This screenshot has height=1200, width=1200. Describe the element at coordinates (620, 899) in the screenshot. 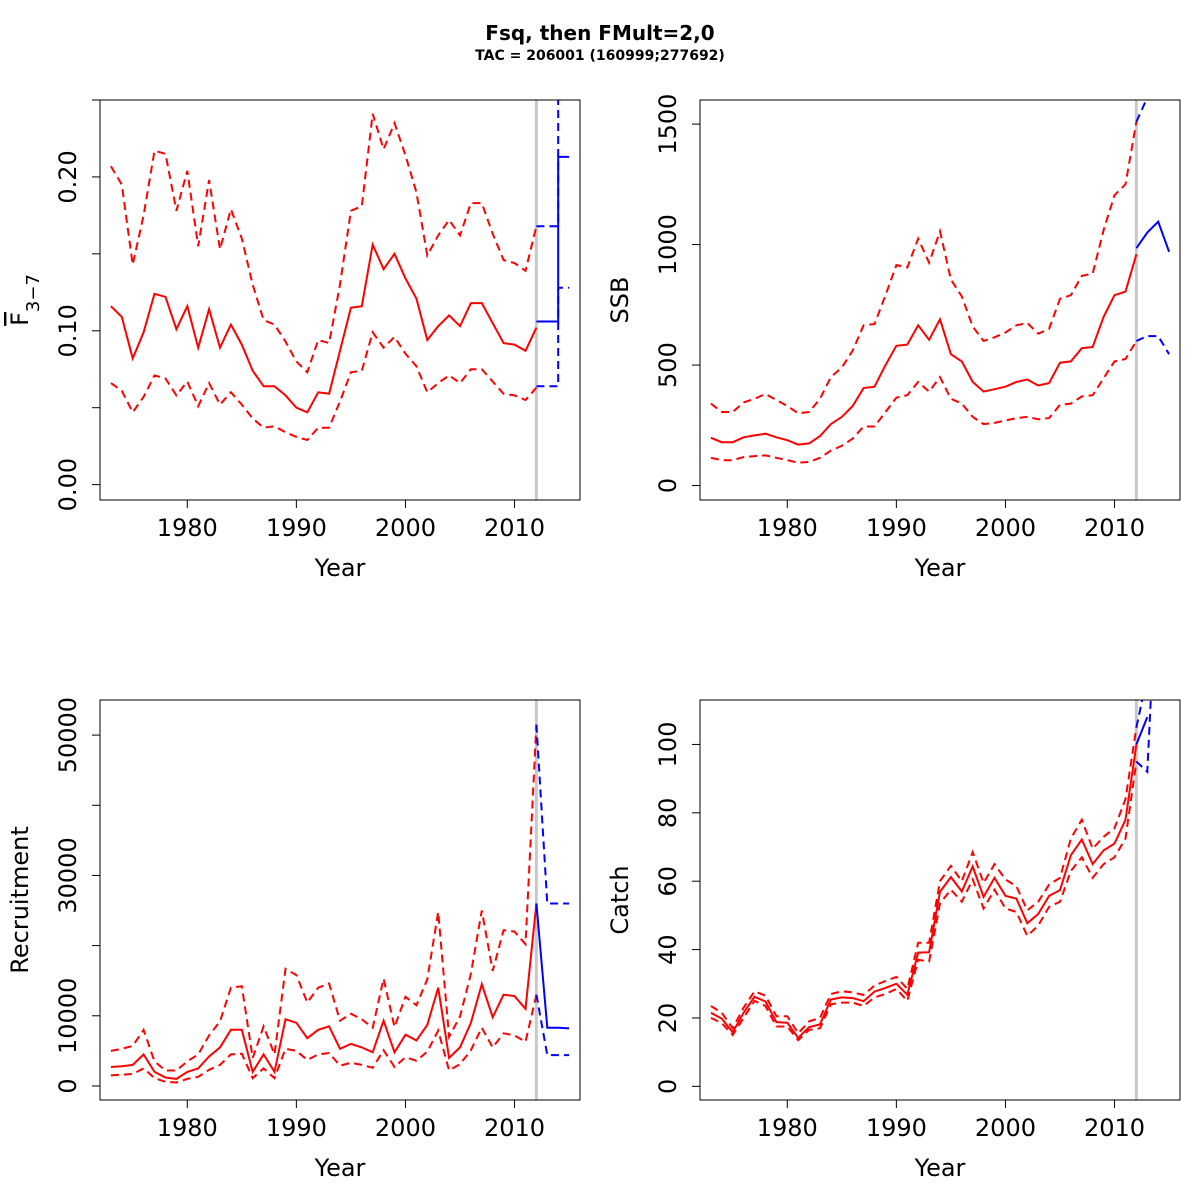

I see `y-axis-label: Catch` at that location.